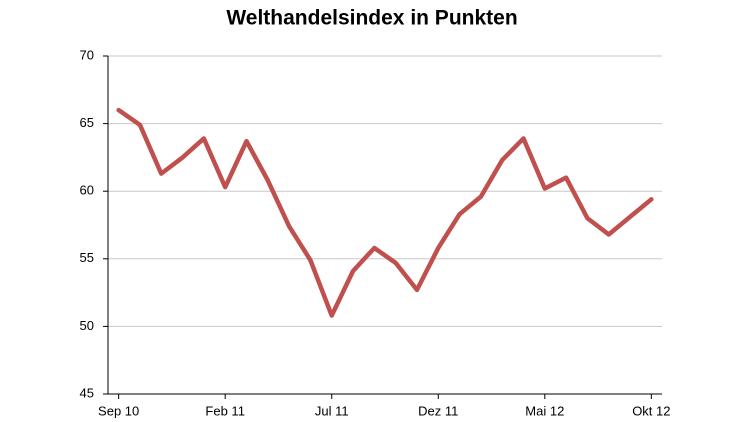  I want to click on y-tick-label: 65, so click(87, 122).